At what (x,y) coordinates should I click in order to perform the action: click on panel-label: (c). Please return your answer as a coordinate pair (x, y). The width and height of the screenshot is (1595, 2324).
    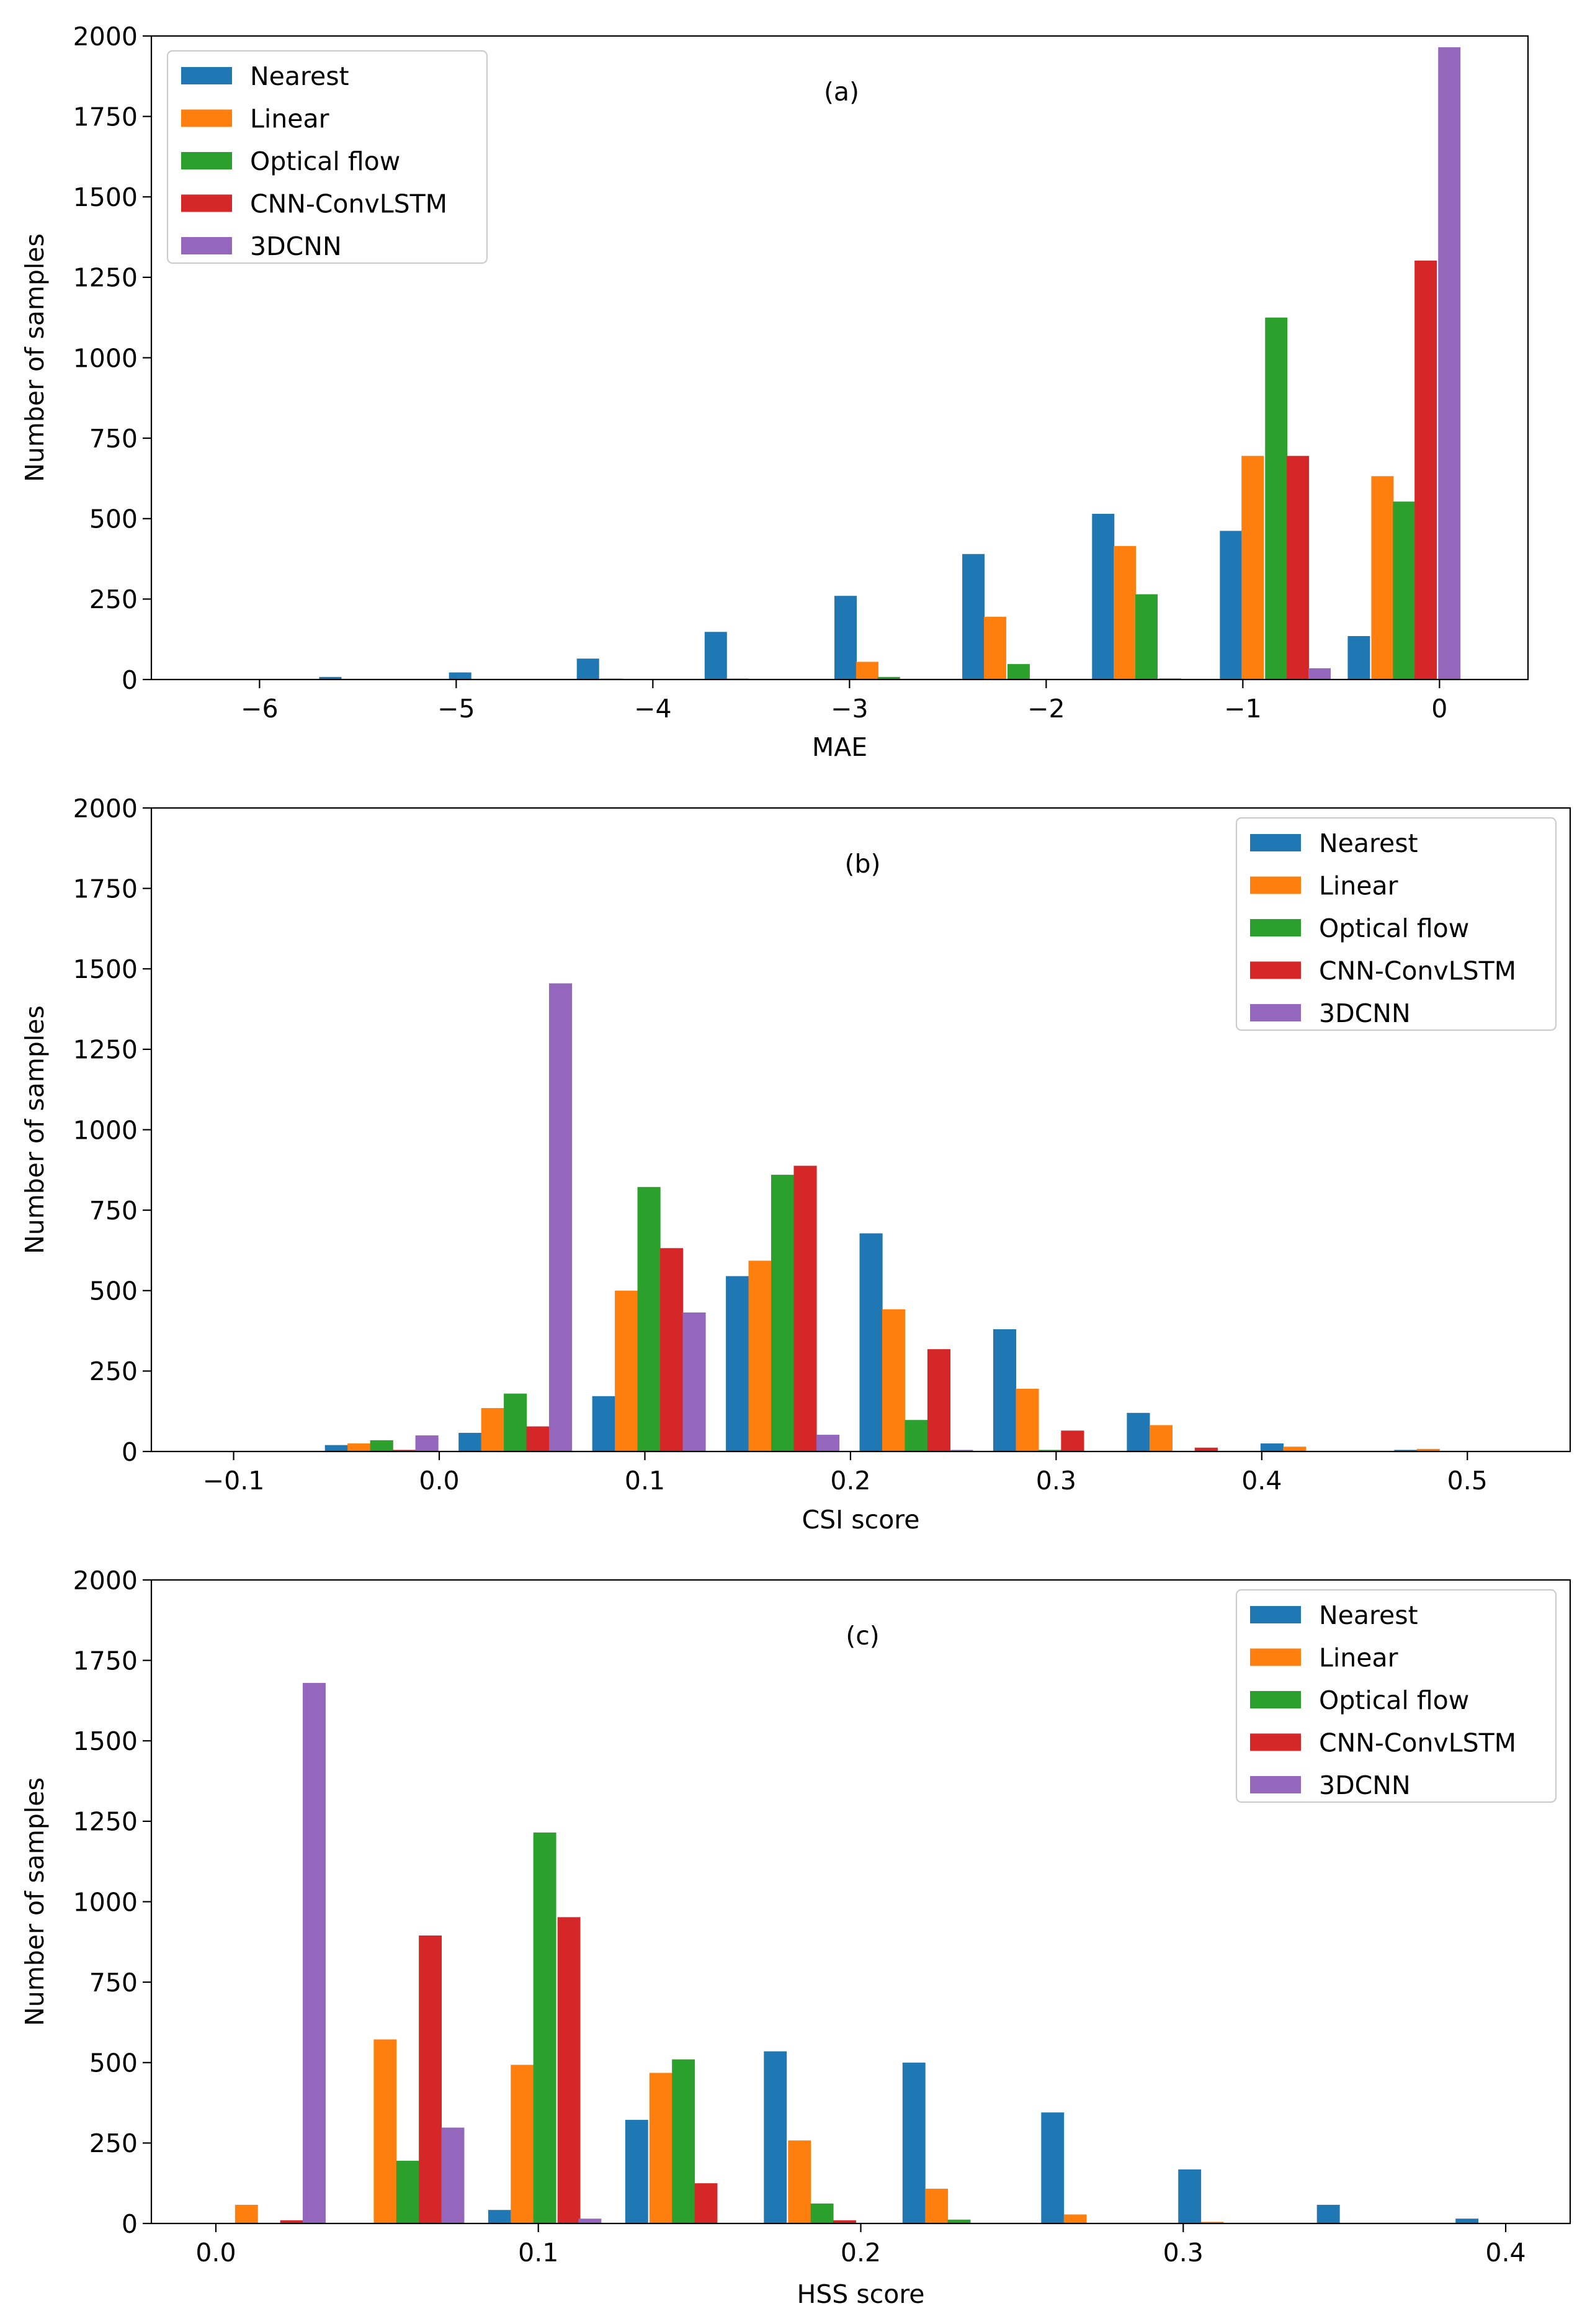
    Looking at the image, I should click on (863, 1636).